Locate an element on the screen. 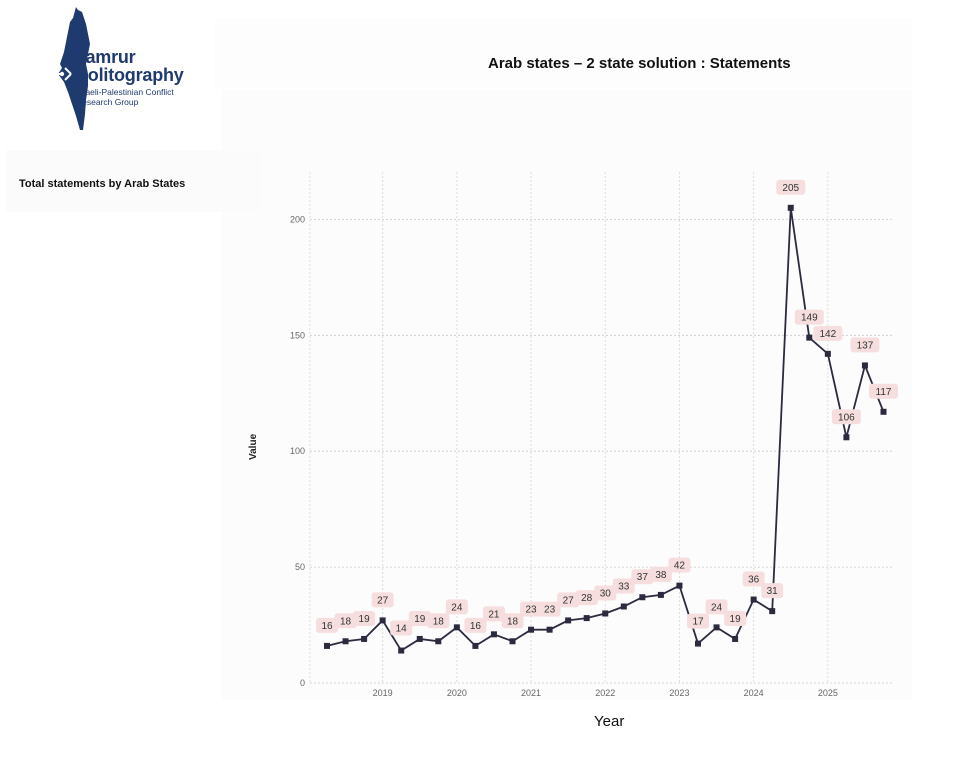 This screenshot has width=972, height=770. x-tick-label: 2021 is located at coordinates (531, 693).